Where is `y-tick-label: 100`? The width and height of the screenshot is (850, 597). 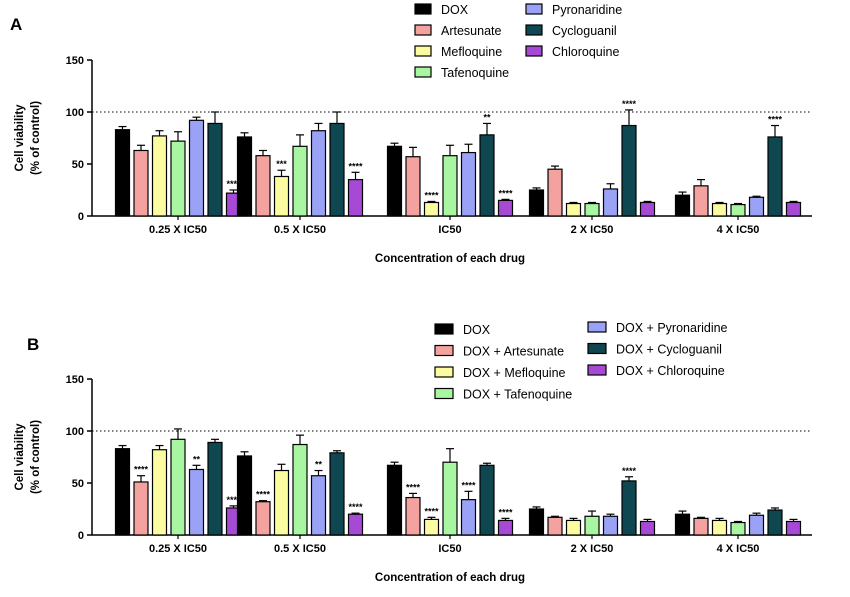
y-tick-label: 100 is located at coordinates (75, 113).